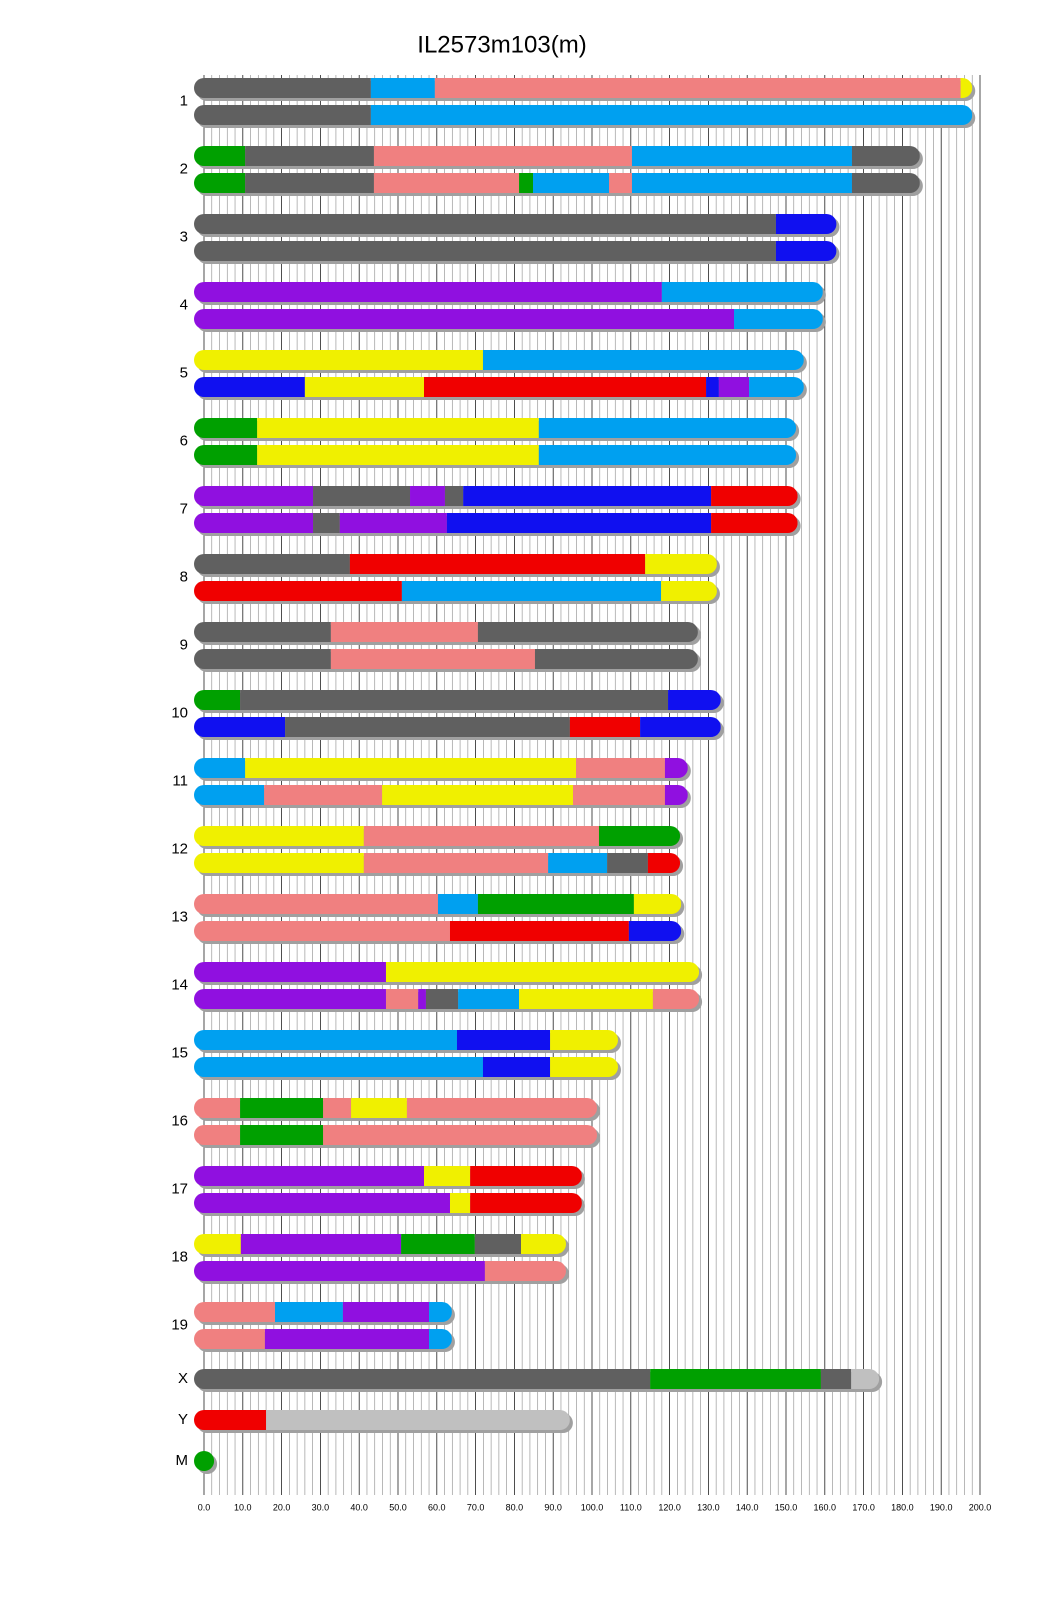  I want to click on x-tick-label: 50.0, so click(398, 1507).